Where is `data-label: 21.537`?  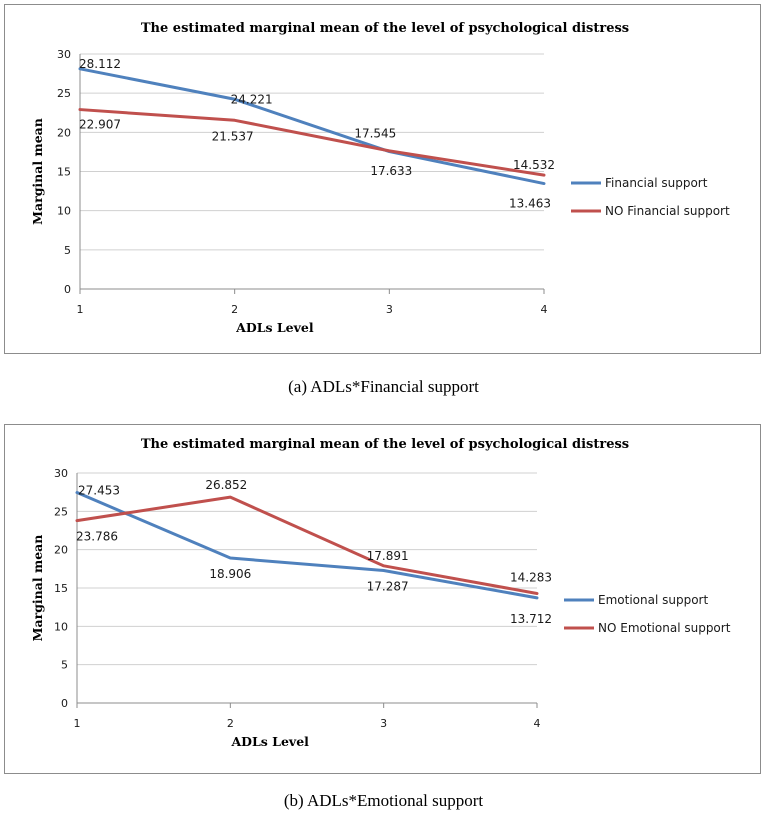
data-label: 21.537 is located at coordinates (233, 136).